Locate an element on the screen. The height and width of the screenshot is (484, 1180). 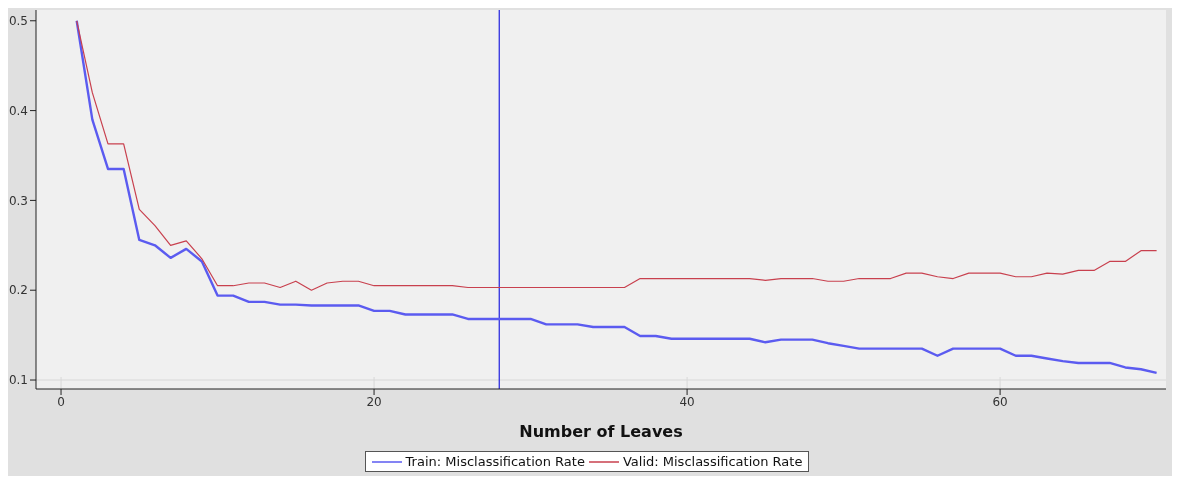
x-tick-label: 20 is located at coordinates (374, 401).